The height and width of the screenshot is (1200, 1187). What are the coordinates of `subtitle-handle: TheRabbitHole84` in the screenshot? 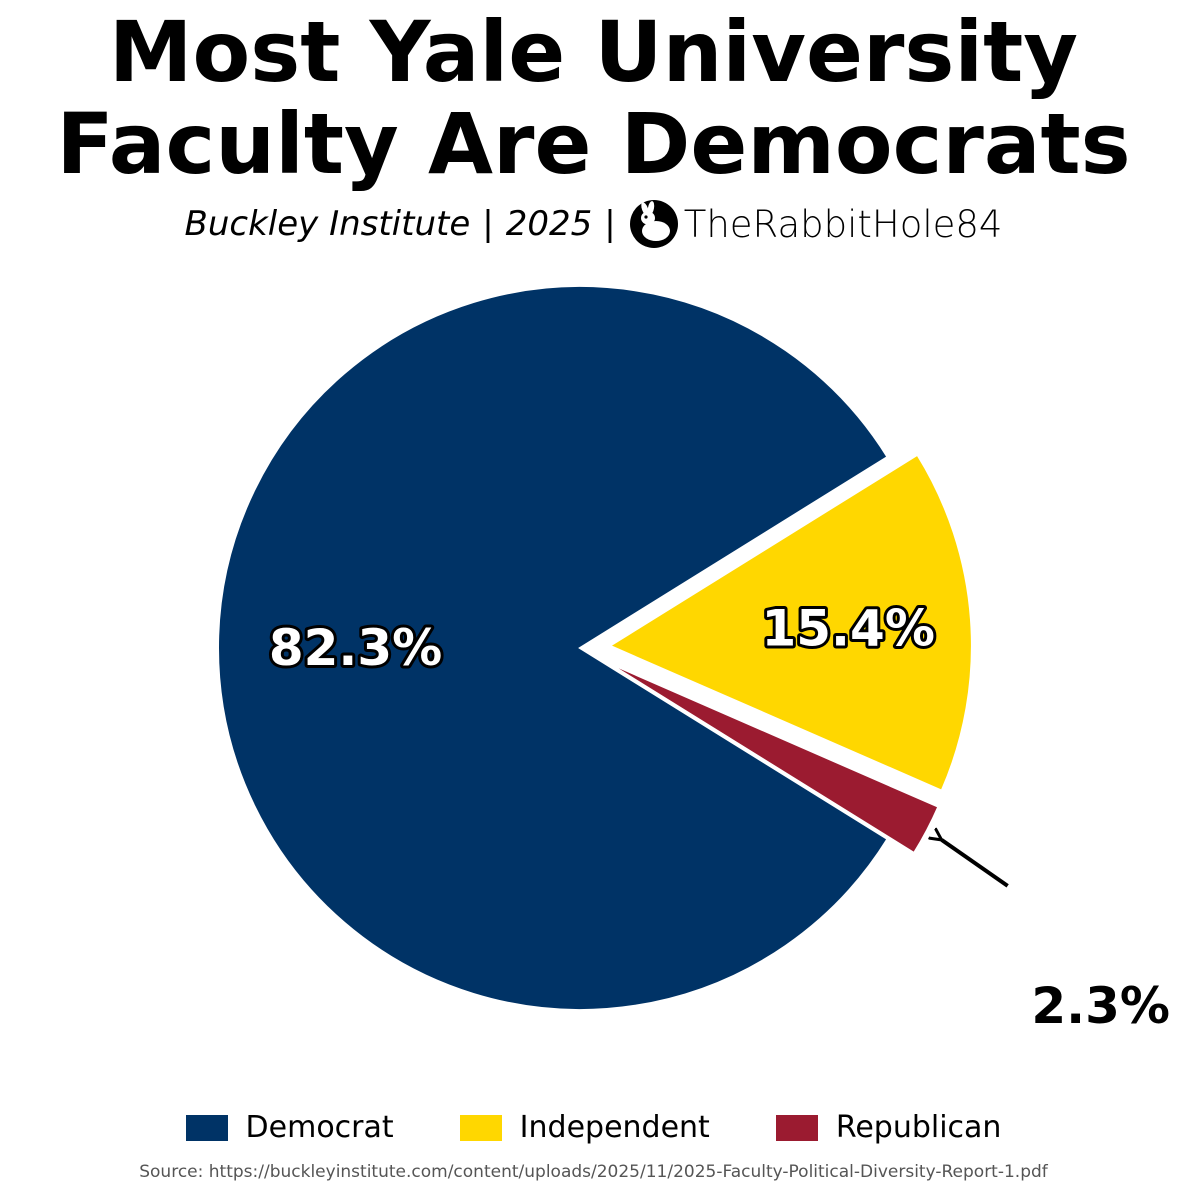 It's located at (843, 224).